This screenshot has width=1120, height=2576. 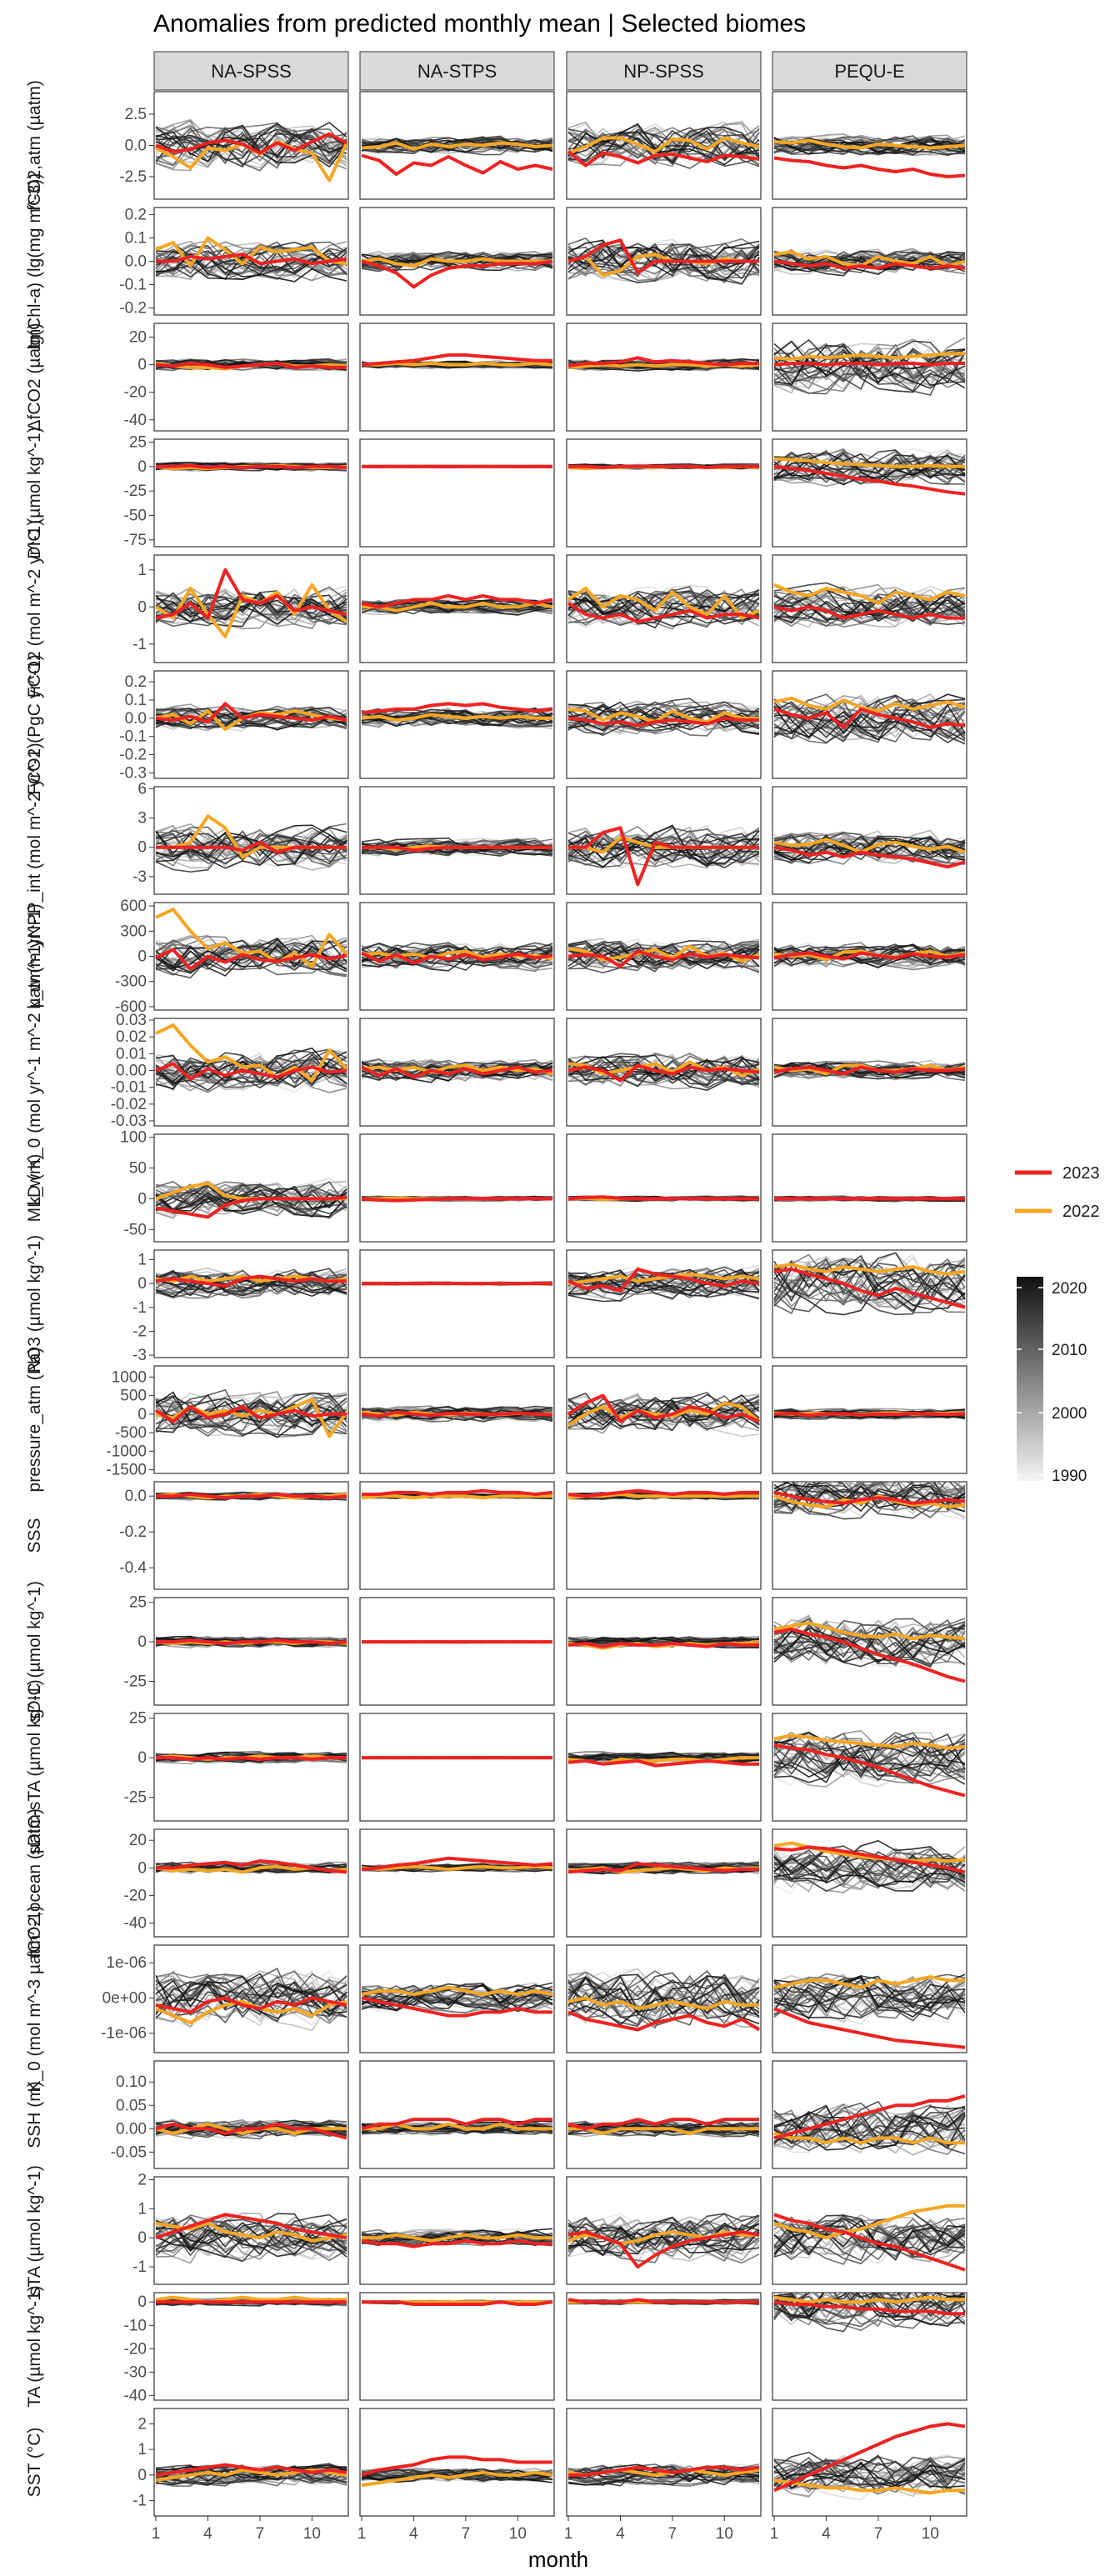 I want to click on facet-label: NP-SPSS, so click(x=663, y=71).